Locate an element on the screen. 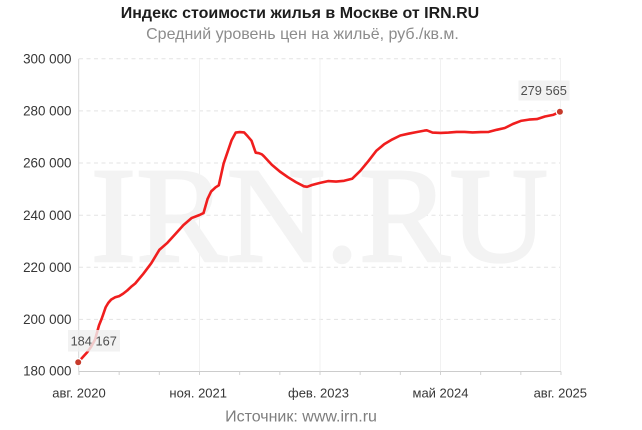 This screenshot has width=642, height=430. svg-text: 260 000 is located at coordinates (47, 163).